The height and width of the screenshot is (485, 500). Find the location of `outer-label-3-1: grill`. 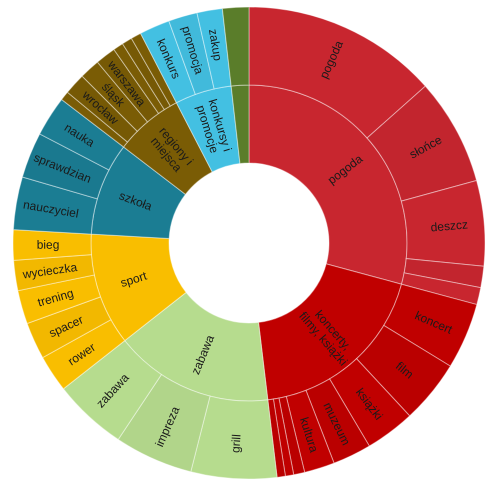

outer-label-3-1: grill is located at coordinates (235, 444).